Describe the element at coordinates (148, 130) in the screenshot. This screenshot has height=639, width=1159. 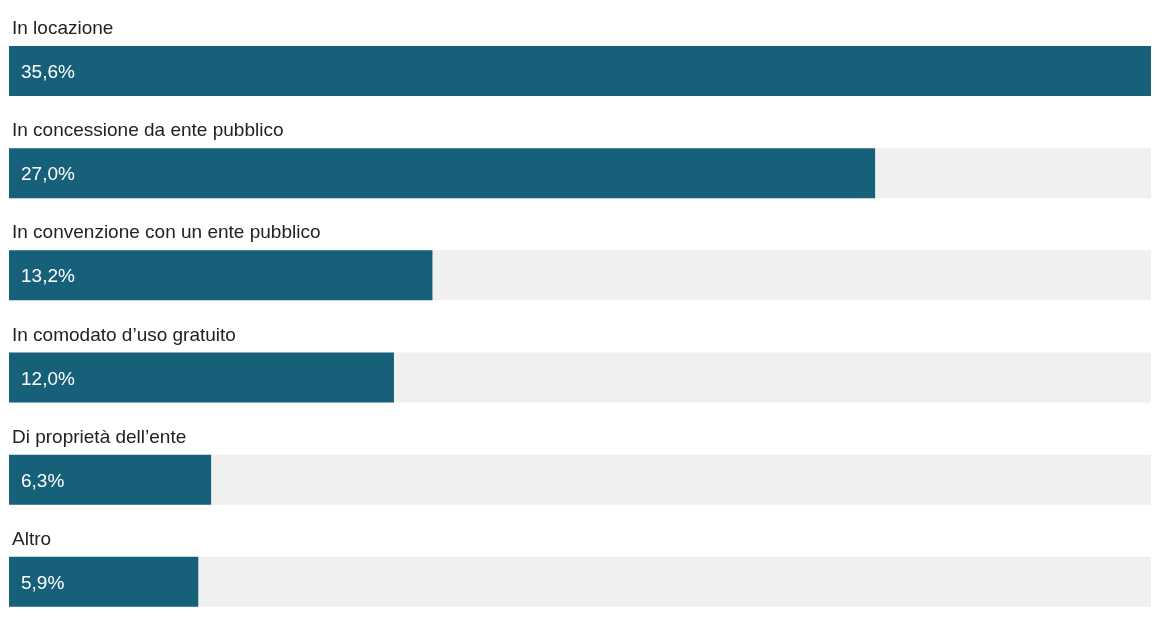
I see `y-tick-label: In concessione da ente pubblico` at that location.